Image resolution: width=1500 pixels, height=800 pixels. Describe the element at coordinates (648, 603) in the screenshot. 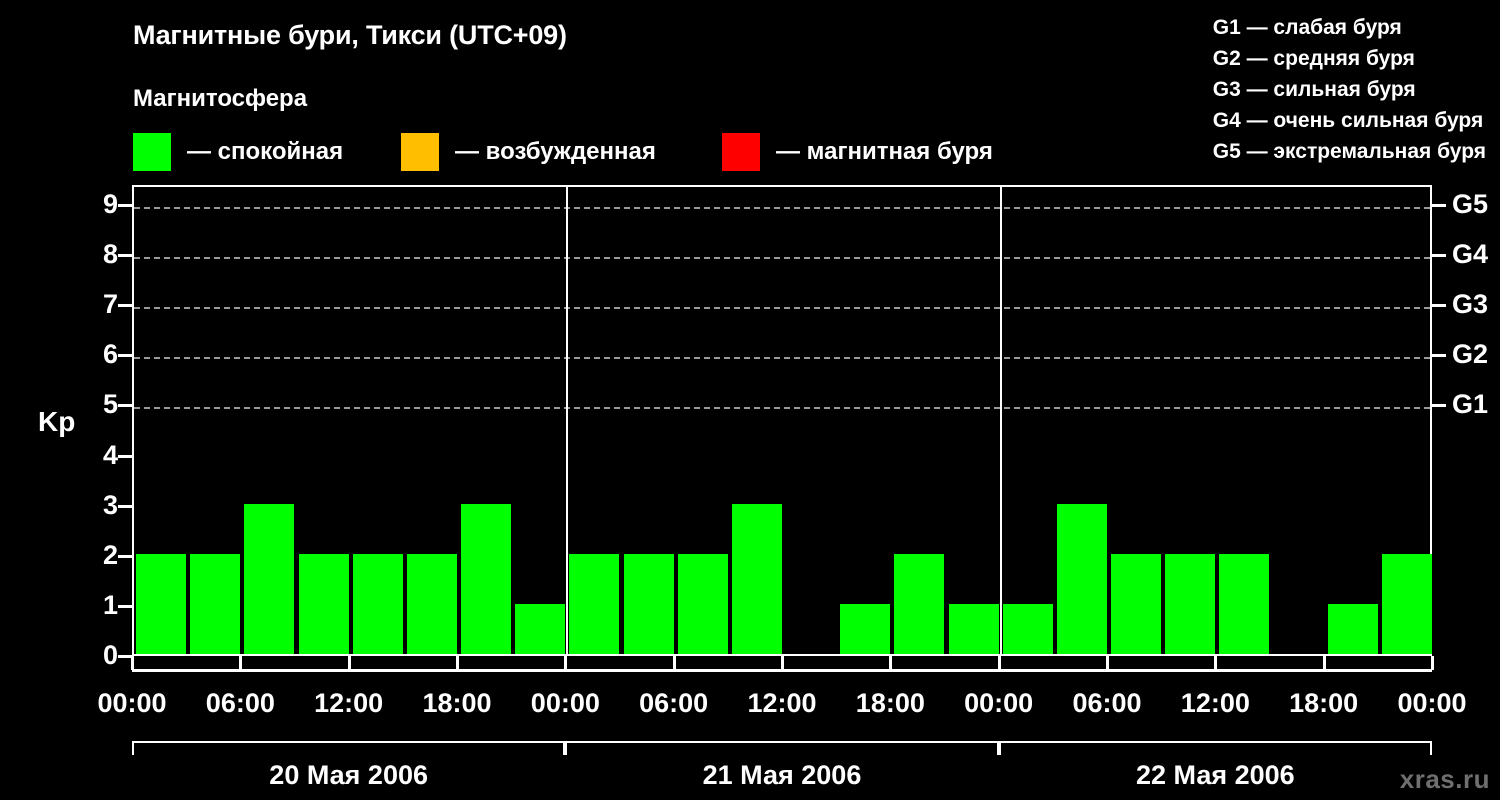

I see `bar-day2-slot2` at that location.